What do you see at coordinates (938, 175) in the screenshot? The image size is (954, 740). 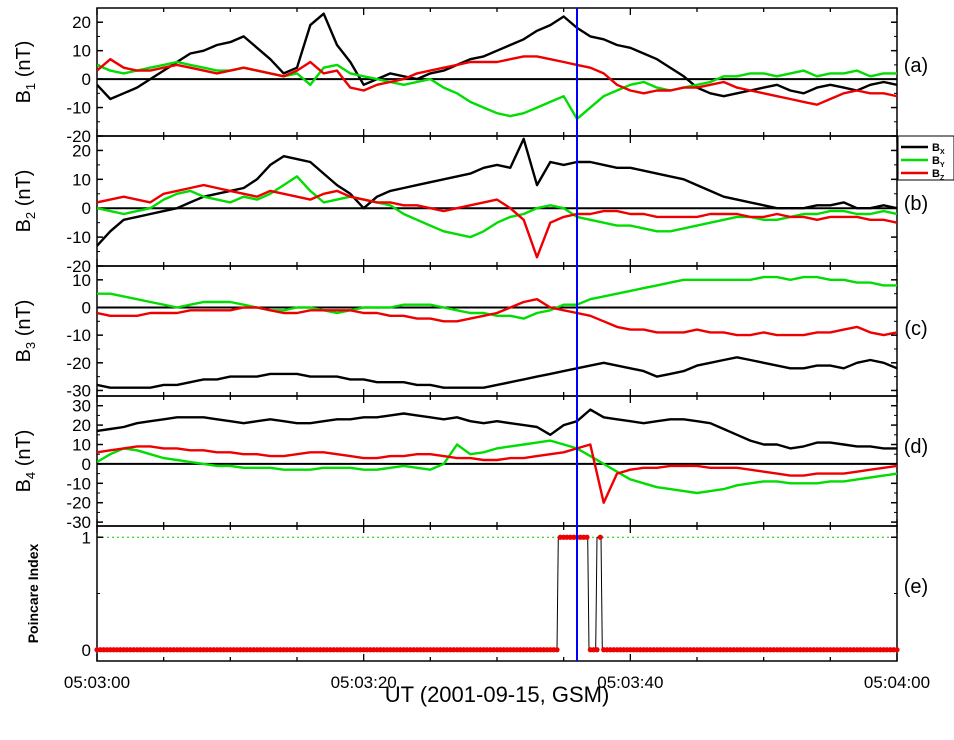 I see `legend-entry: BZ` at bounding box center [938, 175].